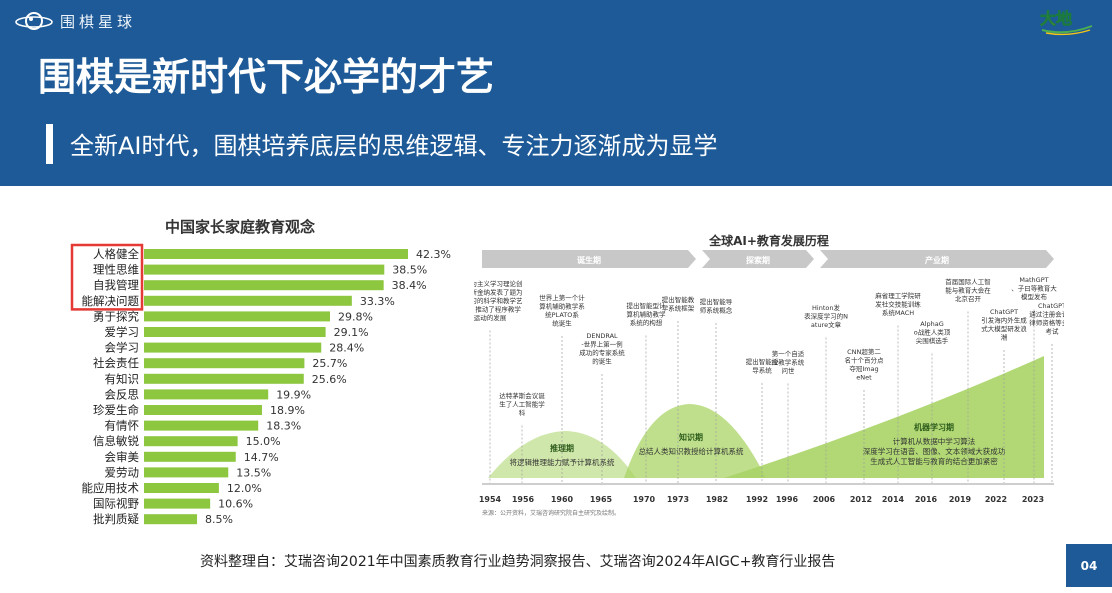 The image size is (1112, 593). Describe the element at coordinates (287, 410) in the screenshot. I see `bar-value-label: 18.9%` at that location.